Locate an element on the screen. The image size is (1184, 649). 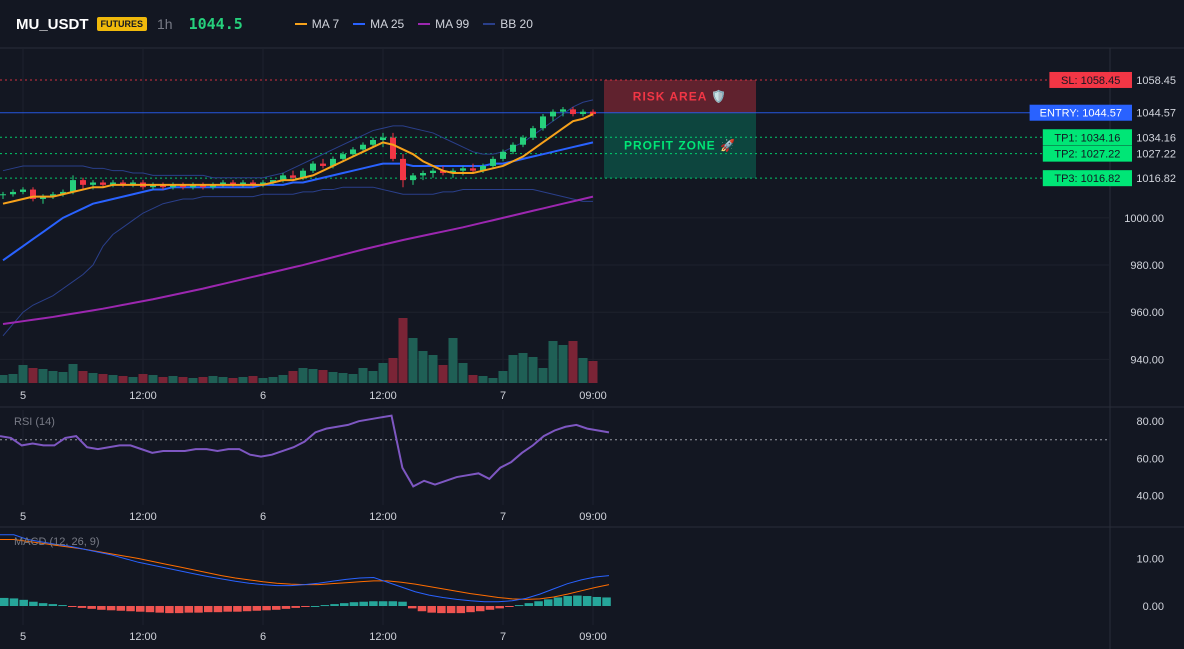
legend-ma99: MA 99 is located at coordinates (443, 24).